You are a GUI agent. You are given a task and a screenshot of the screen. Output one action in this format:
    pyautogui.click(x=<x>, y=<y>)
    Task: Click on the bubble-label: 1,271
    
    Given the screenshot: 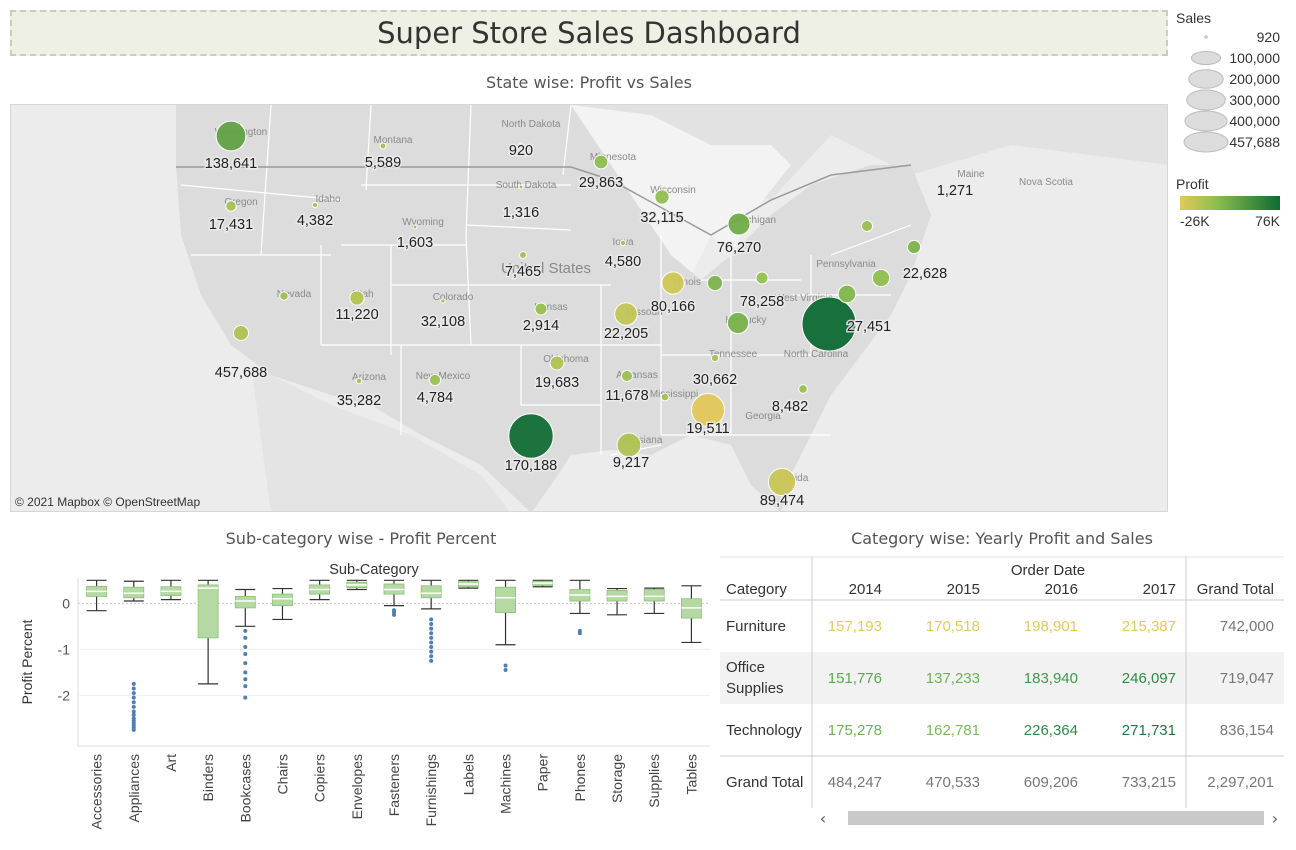 What is the action you would take?
    pyautogui.click(x=955, y=191)
    